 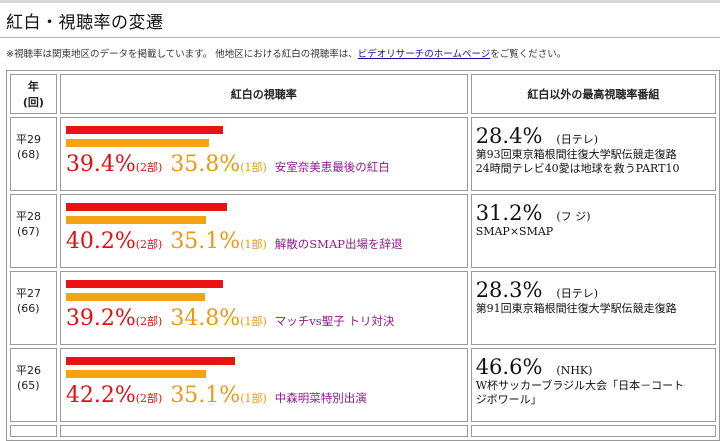 I want to click on header-year-bottom: (回), so click(x=33, y=102).